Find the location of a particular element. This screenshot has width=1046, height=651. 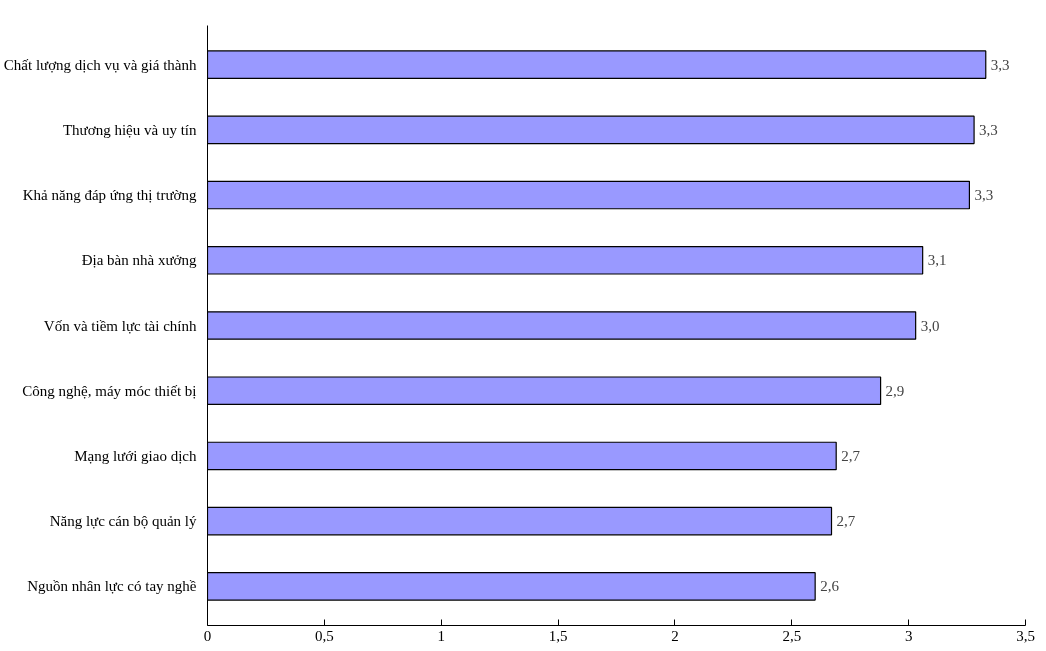

x-tick-label: 2 is located at coordinates (675, 635).